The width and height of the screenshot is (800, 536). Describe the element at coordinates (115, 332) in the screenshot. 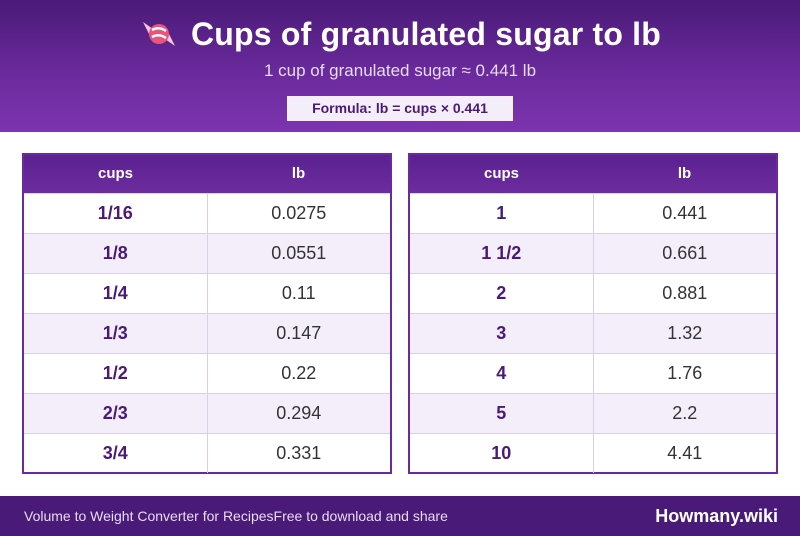

I see `cups-cell: 1/3` at that location.